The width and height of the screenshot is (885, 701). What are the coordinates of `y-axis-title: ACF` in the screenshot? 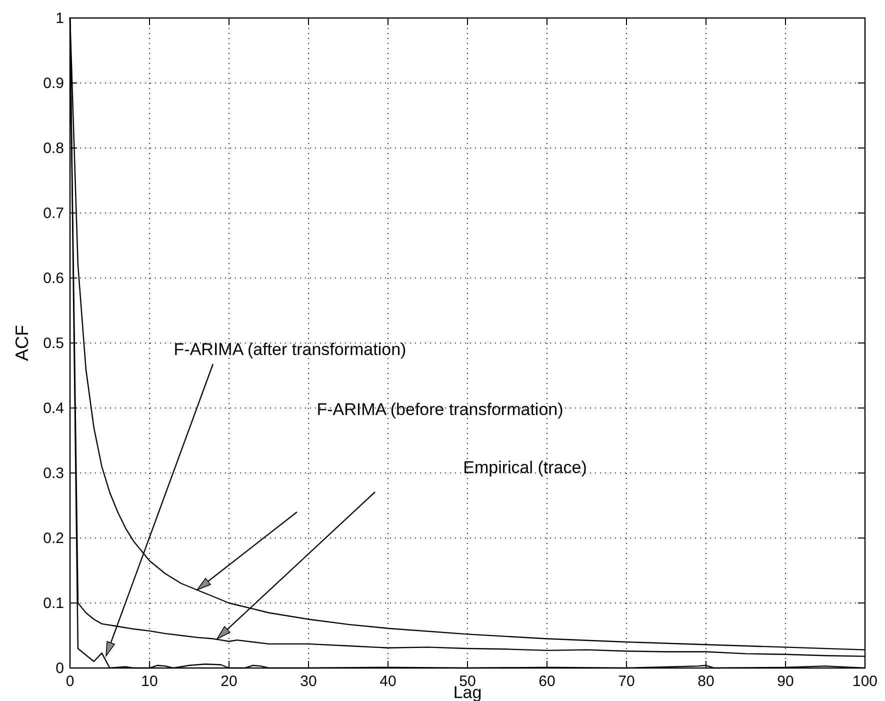 It's located at (22, 342).